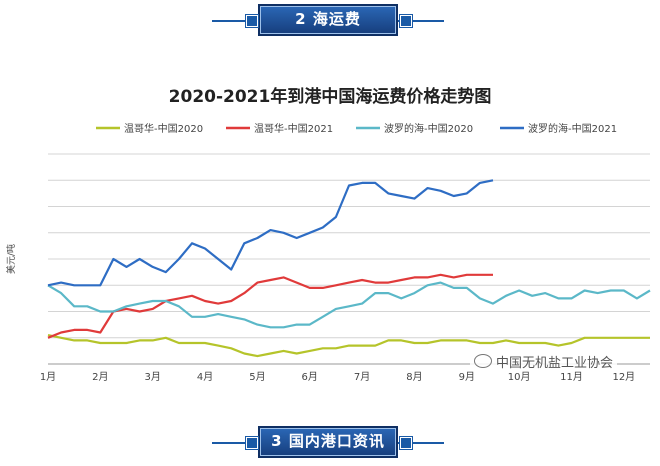  What do you see at coordinates (519, 377) in the screenshot?
I see `x-tick-label: 10月` at bounding box center [519, 377].